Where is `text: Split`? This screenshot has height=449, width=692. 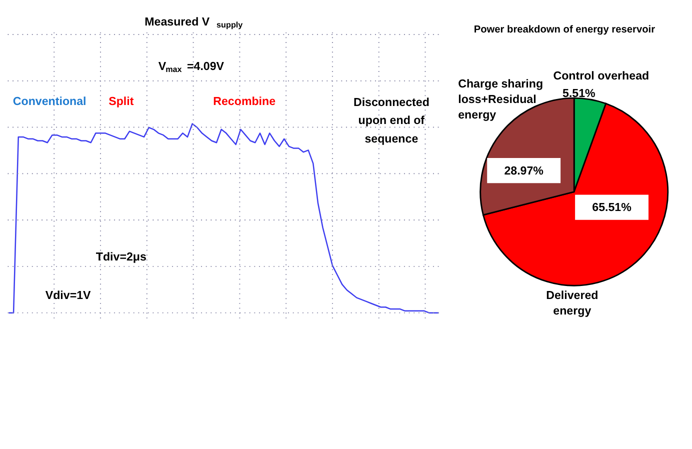 text: Split is located at coordinates (121, 102).